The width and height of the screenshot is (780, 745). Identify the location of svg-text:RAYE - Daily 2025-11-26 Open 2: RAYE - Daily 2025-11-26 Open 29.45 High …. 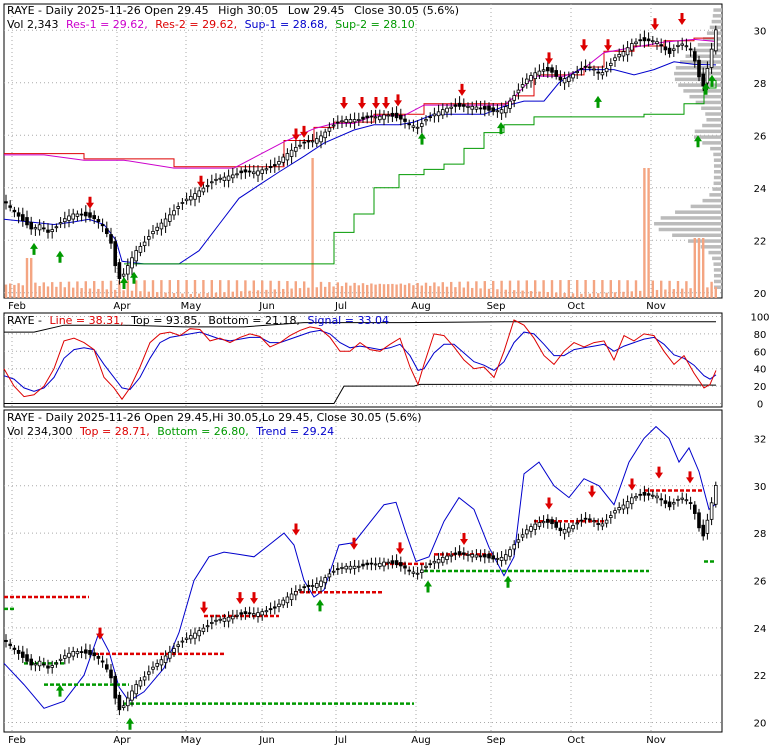
(233, 10).